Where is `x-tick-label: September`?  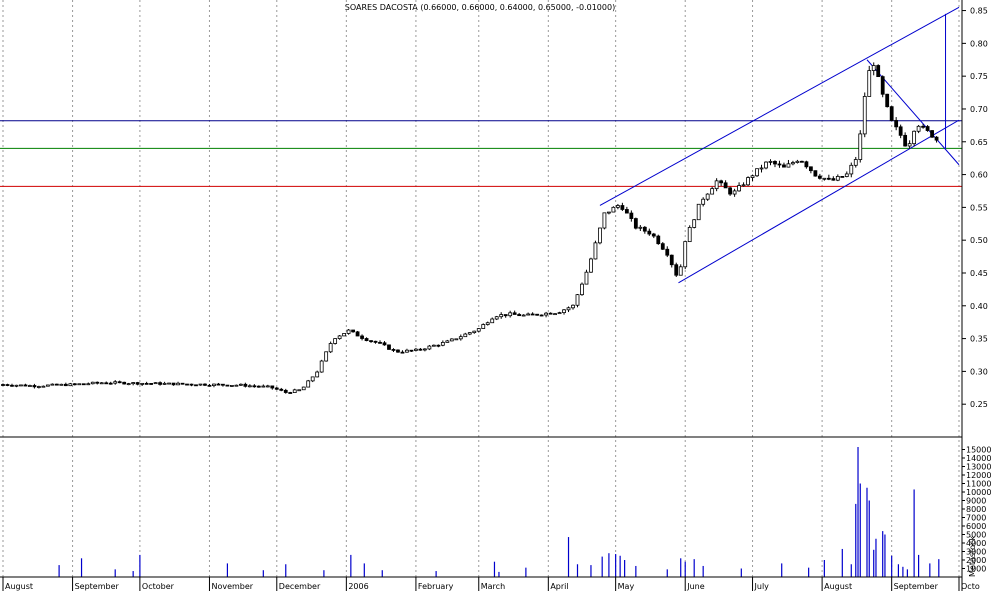 x-tick-label: September is located at coordinates (916, 586).